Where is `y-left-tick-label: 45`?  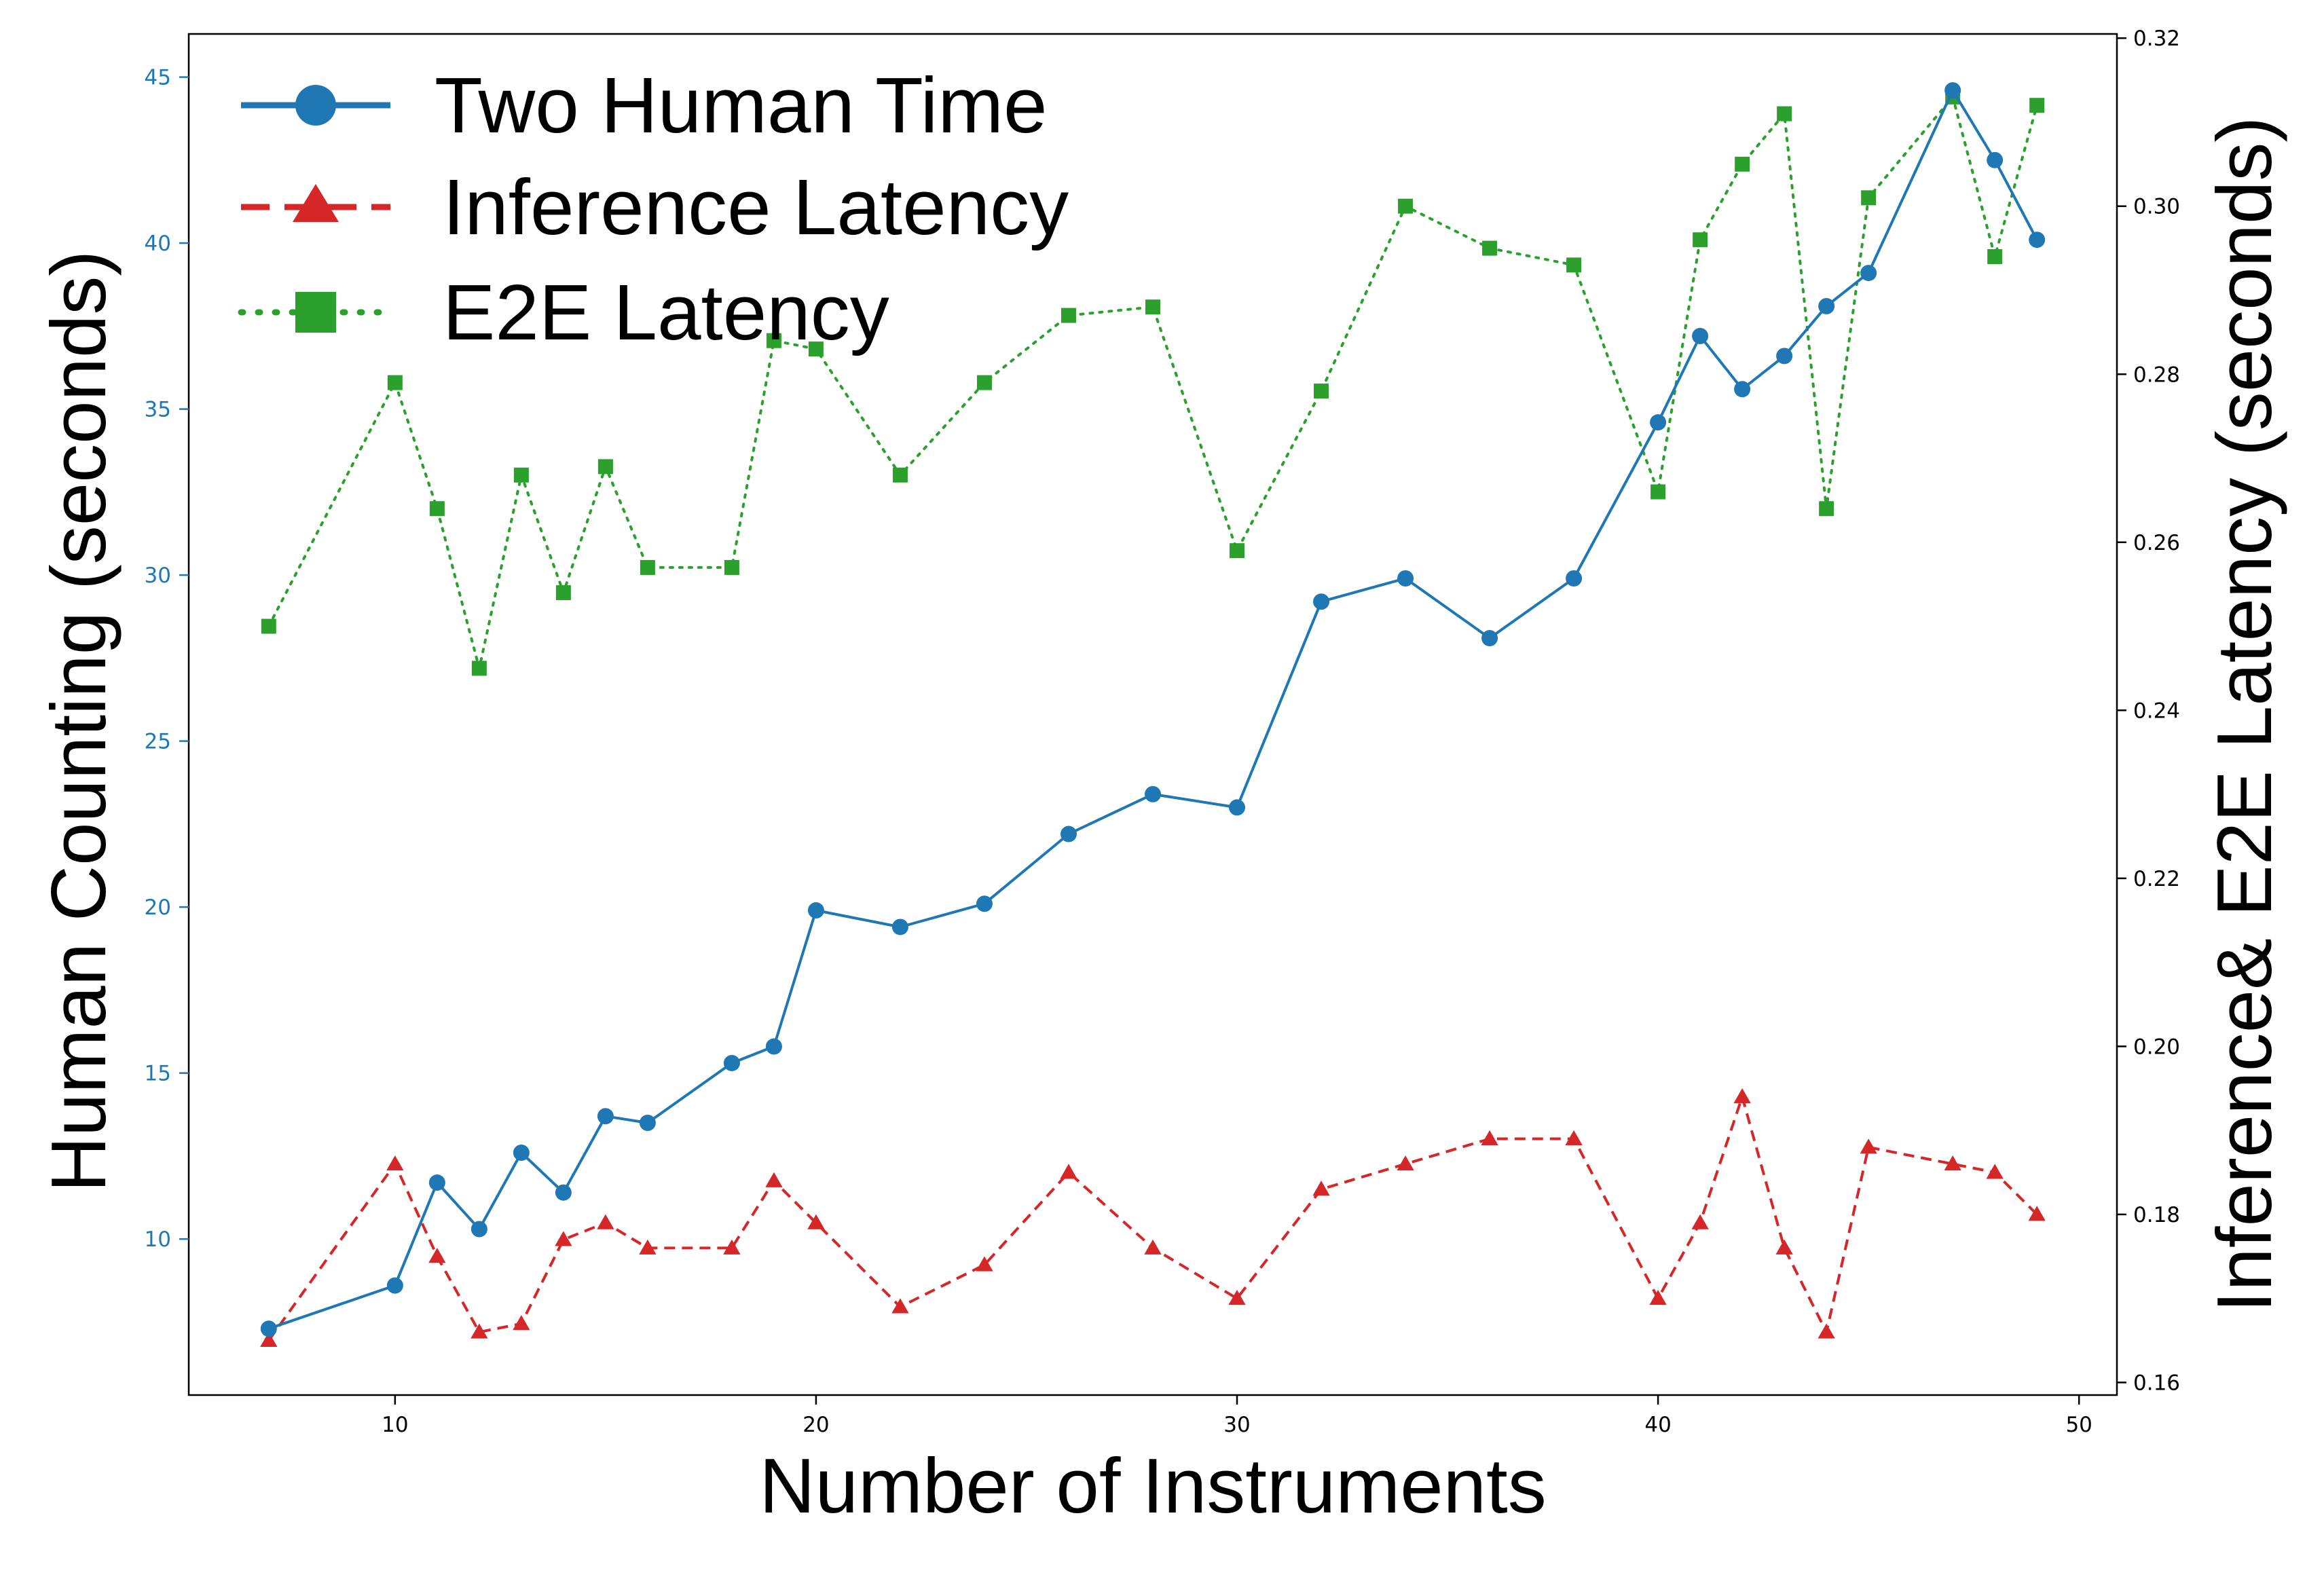
y-left-tick-label: 45 is located at coordinates (158, 78).